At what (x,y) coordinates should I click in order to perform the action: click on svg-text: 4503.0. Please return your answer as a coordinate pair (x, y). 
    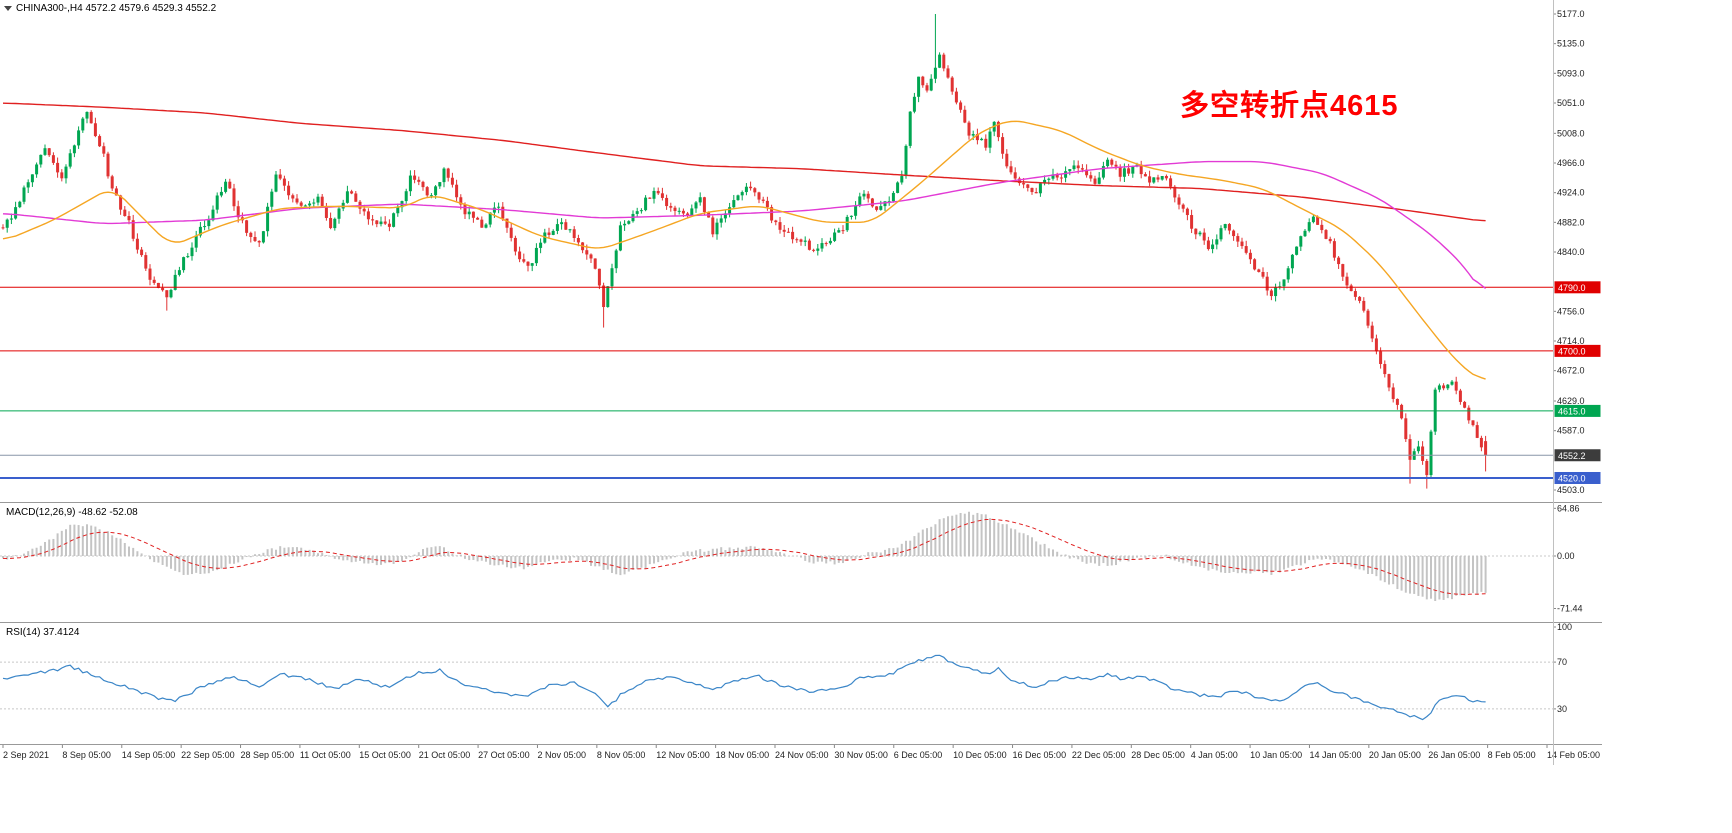
    Looking at the image, I should click on (1571, 490).